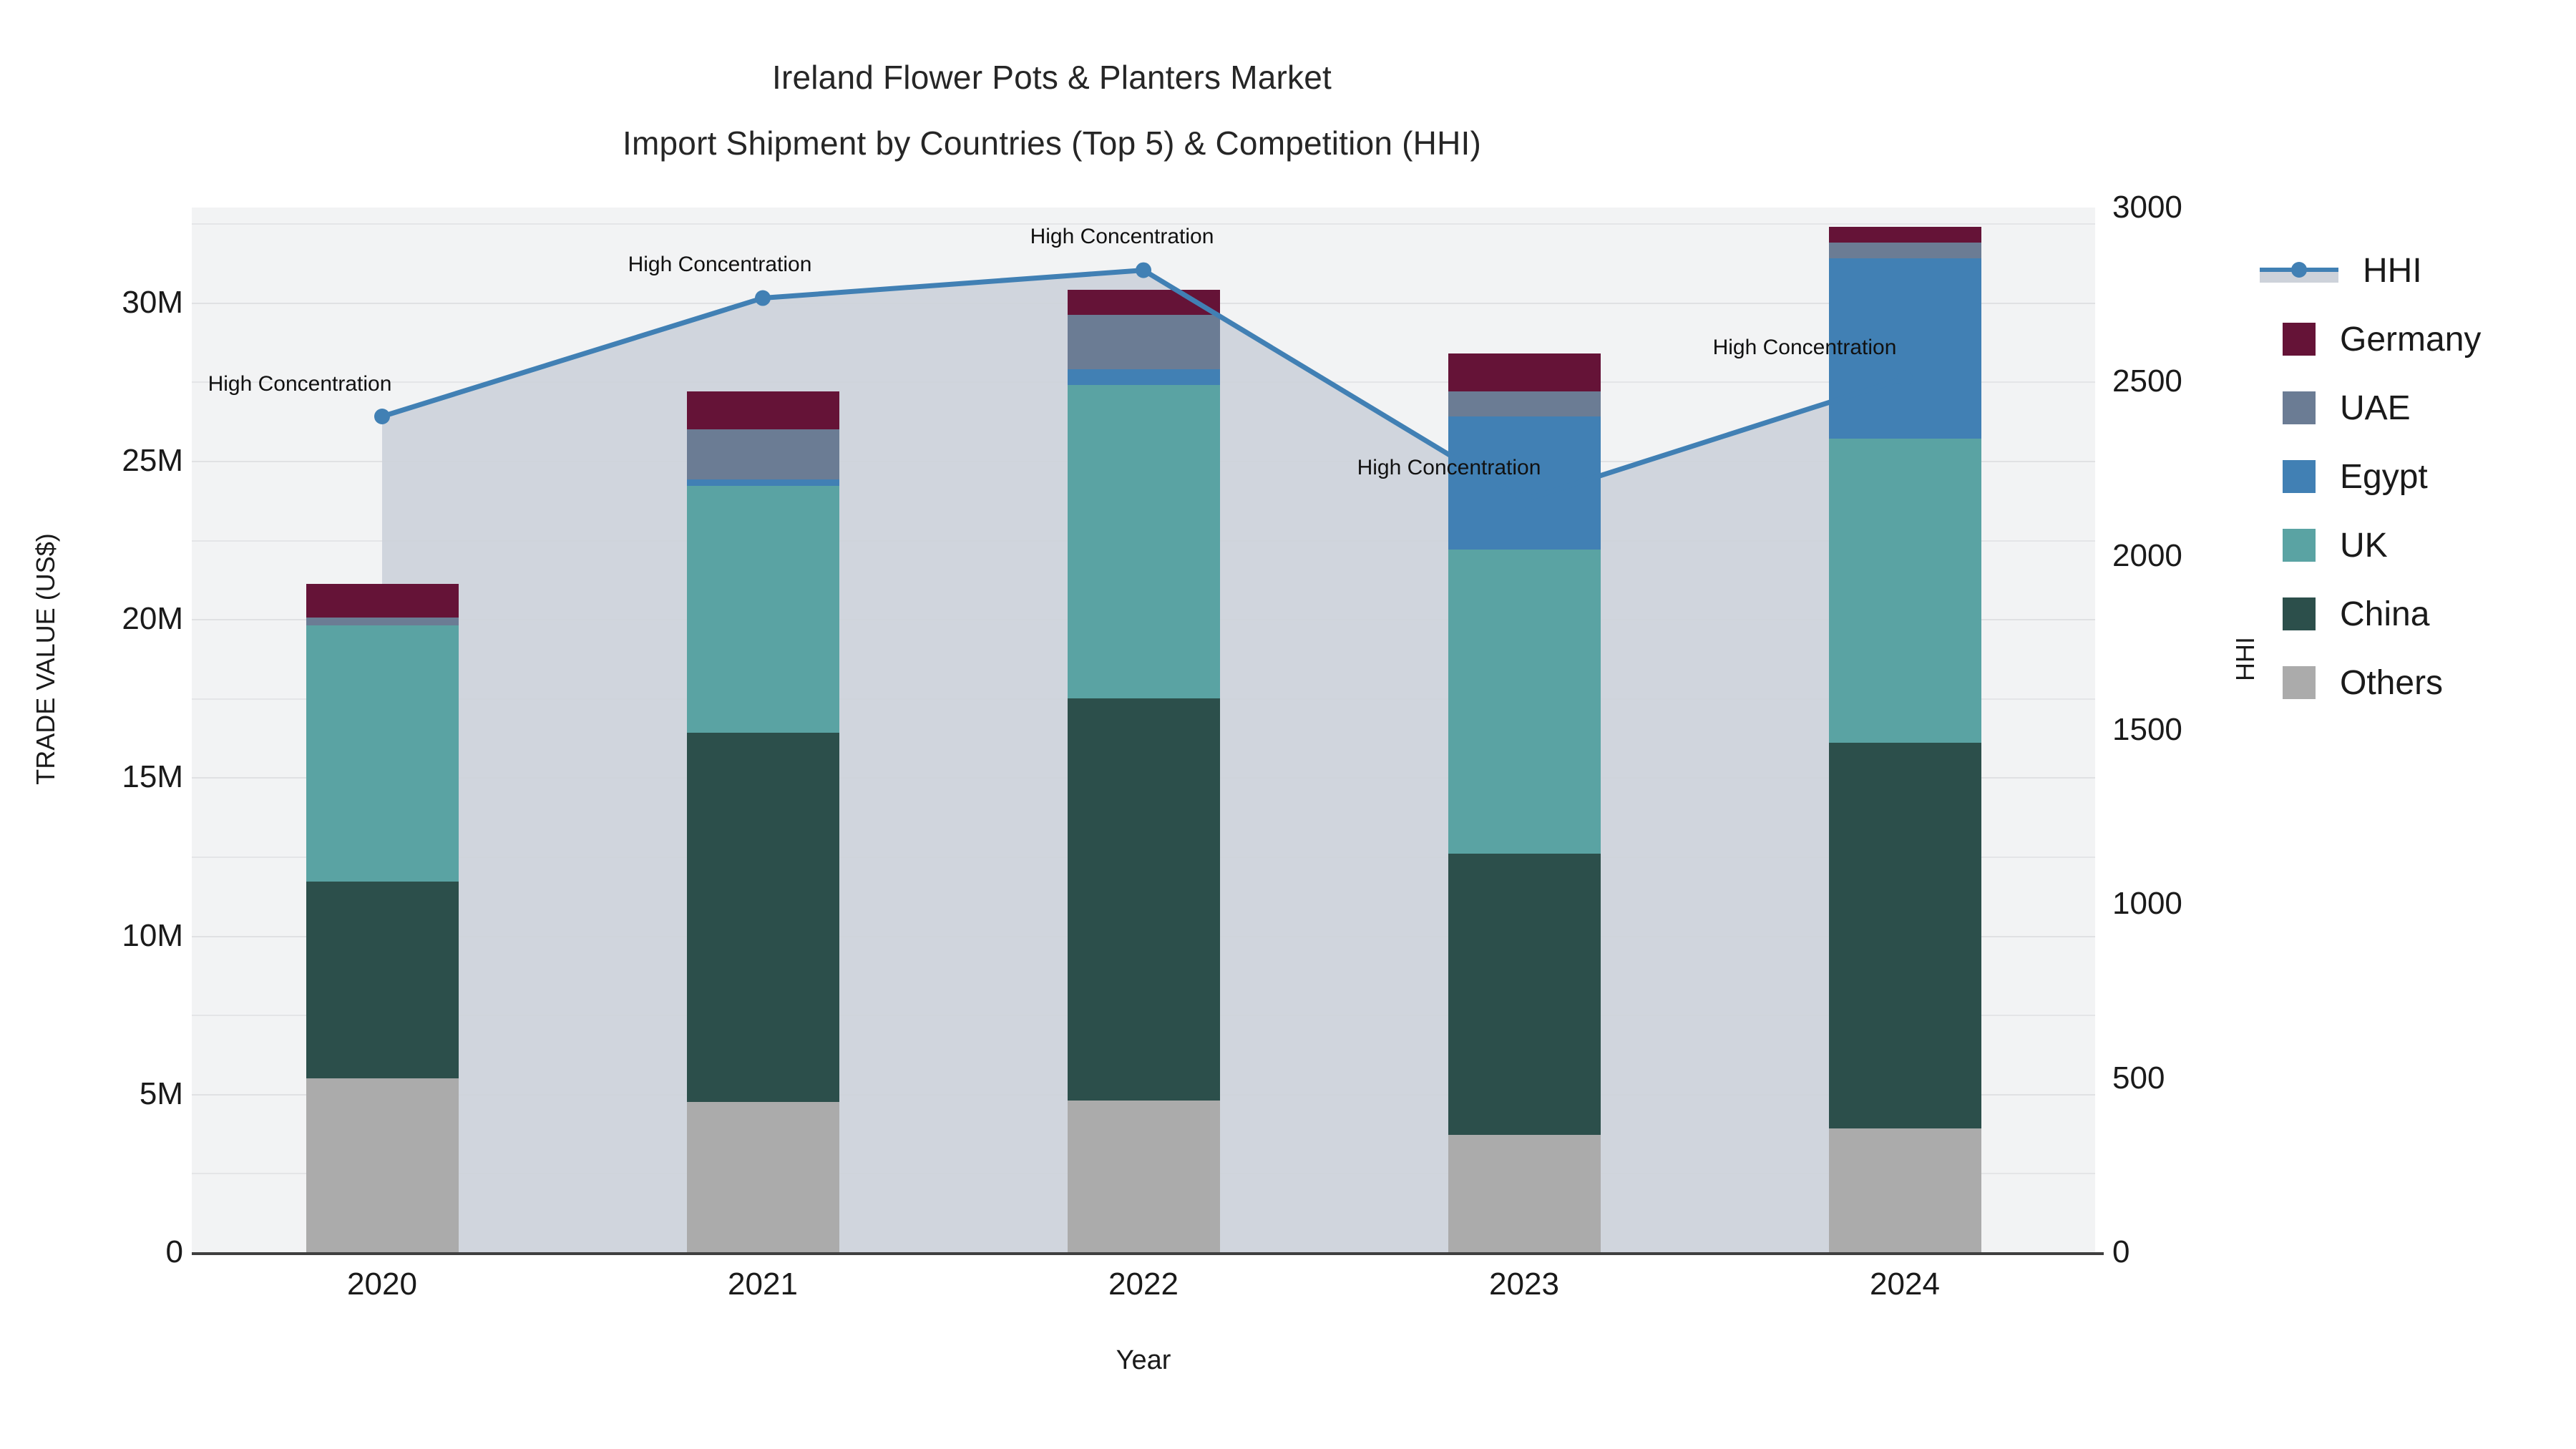 The image size is (2576, 1449). Describe the element at coordinates (2364, 545) in the screenshot. I see `legend-item-label: UK` at that location.